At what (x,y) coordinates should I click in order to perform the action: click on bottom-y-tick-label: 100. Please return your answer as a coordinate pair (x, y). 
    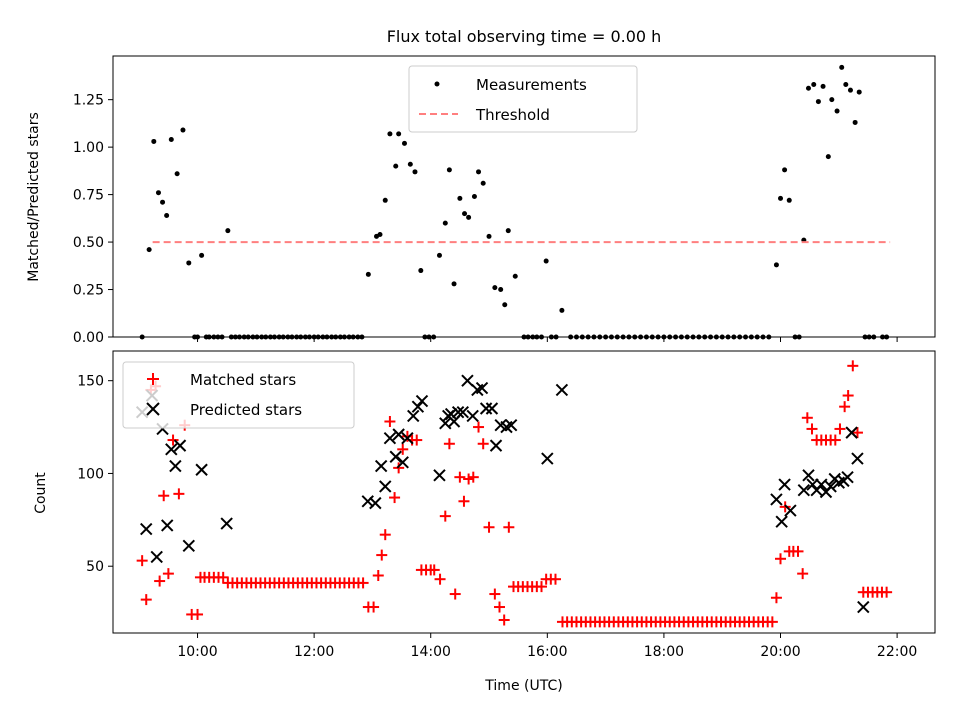
    Looking at the image, I should click on (90, 474).